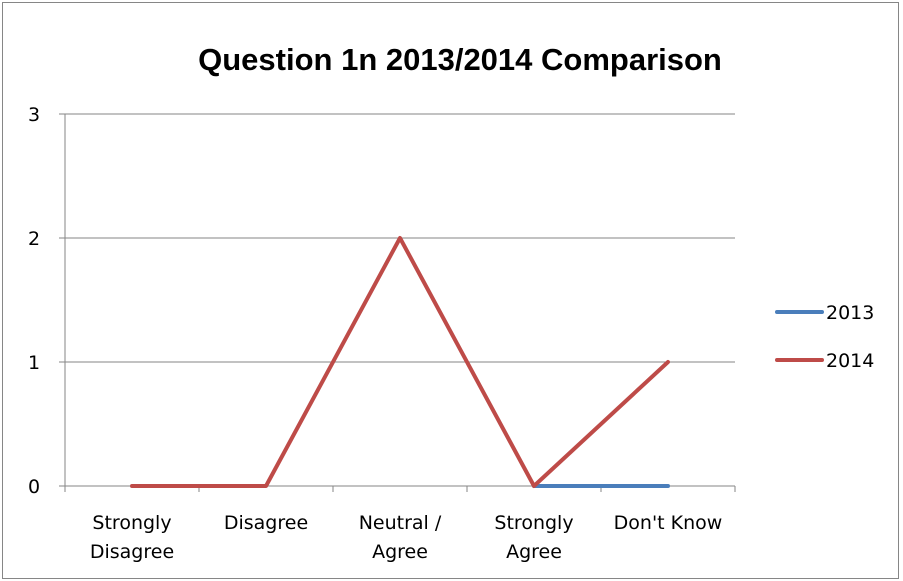  Describe the element at coordinates (34, 363) in the screenshot. I see `y-tick-label: 1` at that location.